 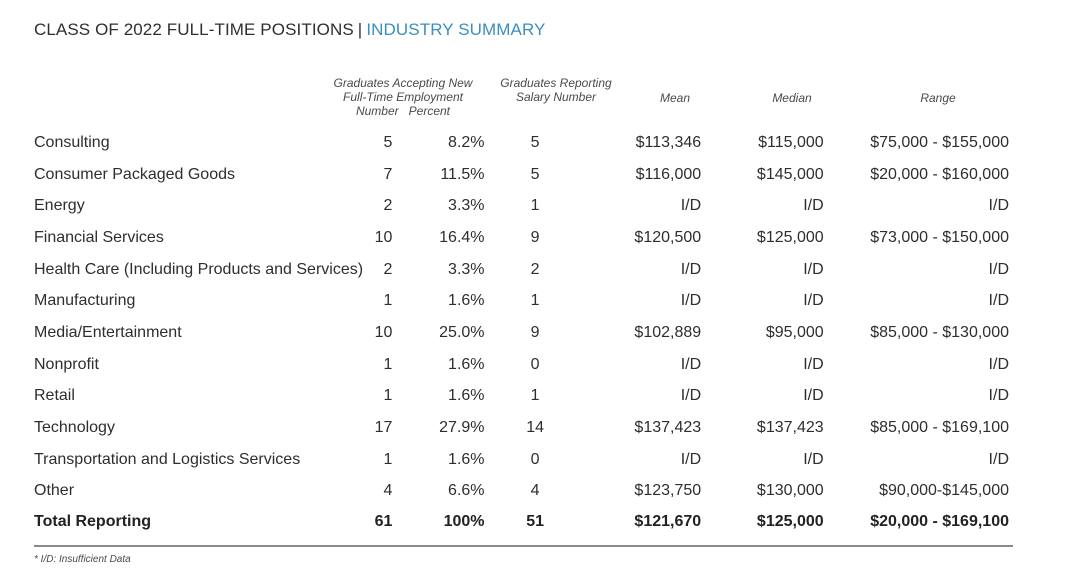 What do you see at coordinates (388, 491) in the screenshot?
I see `number-cell: 4` at bounding box center [388, 491].